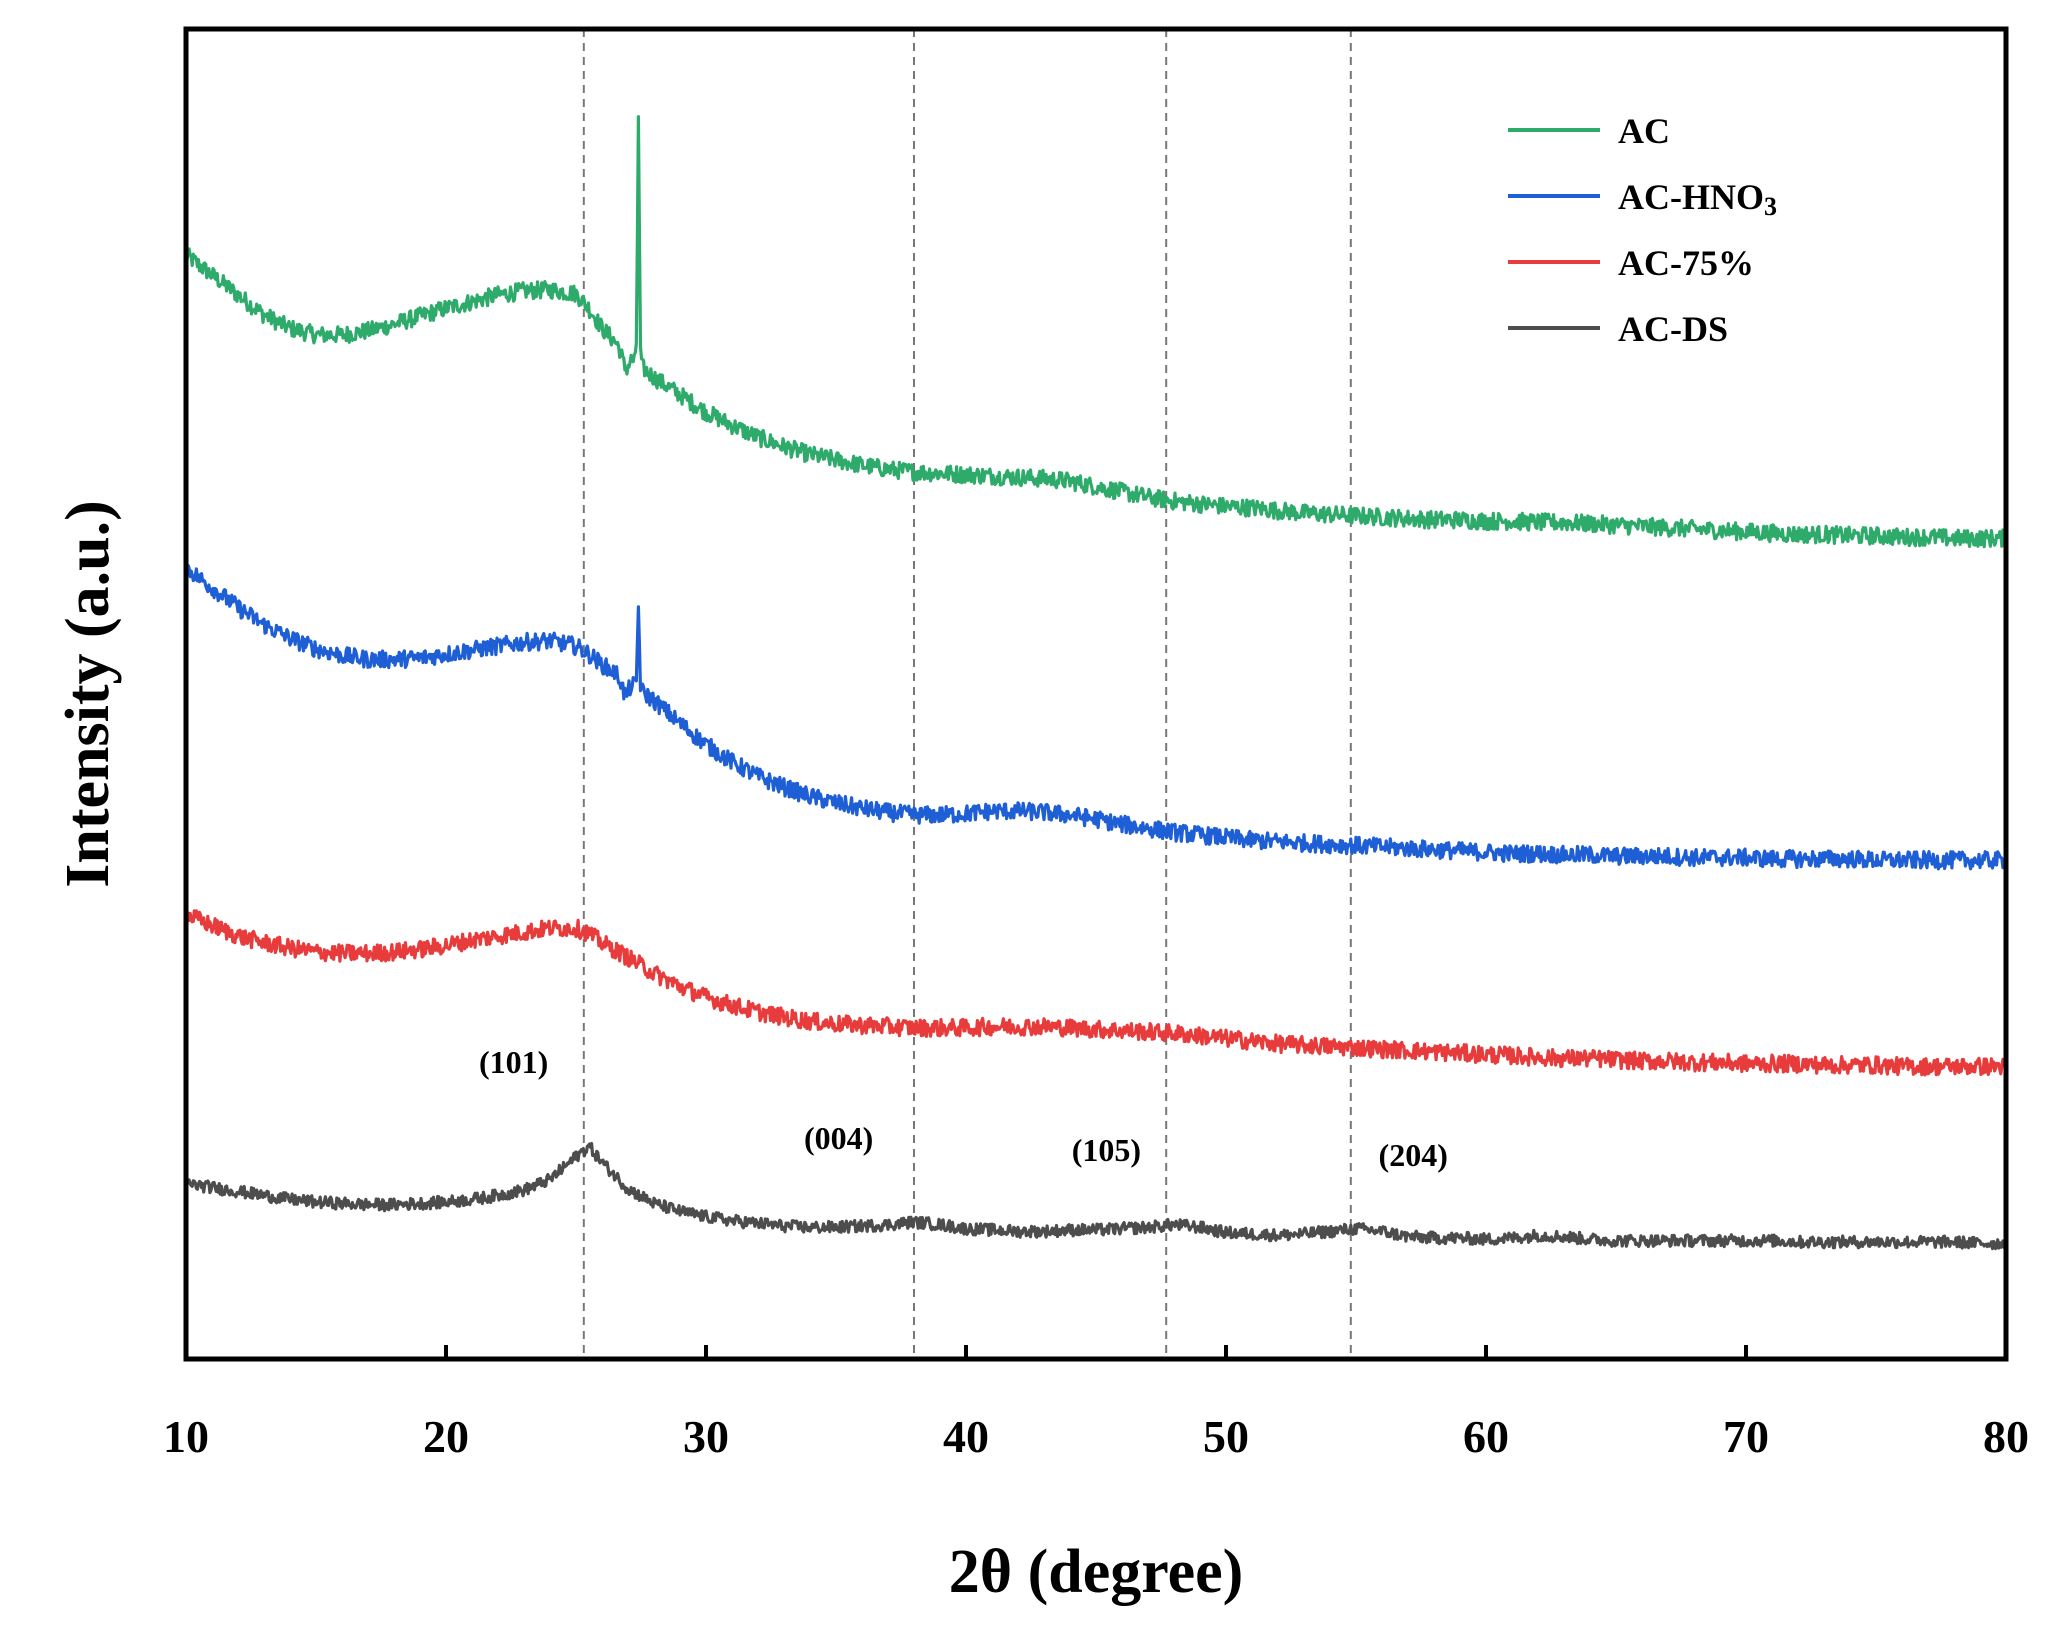 This screenshot has width=2062, height=1644. What do you see at coordinates (1686, 263) in the screenshot?
I see `legend-label: AC-75%` at bounding box center [1686, 263].